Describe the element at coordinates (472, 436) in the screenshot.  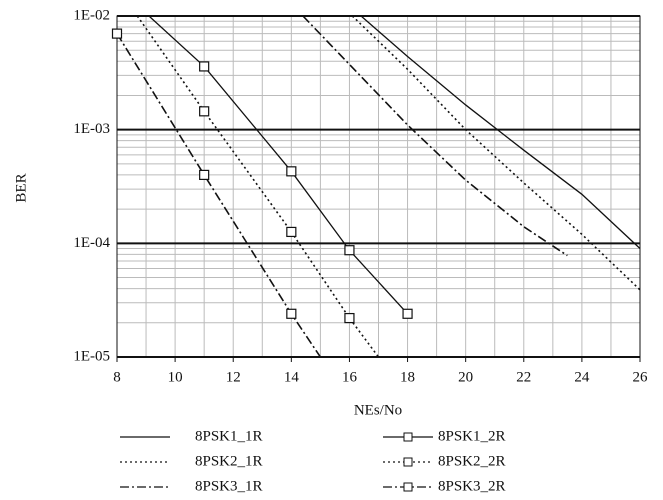
I see `legend-label: 8PSK1_2R` at that location.